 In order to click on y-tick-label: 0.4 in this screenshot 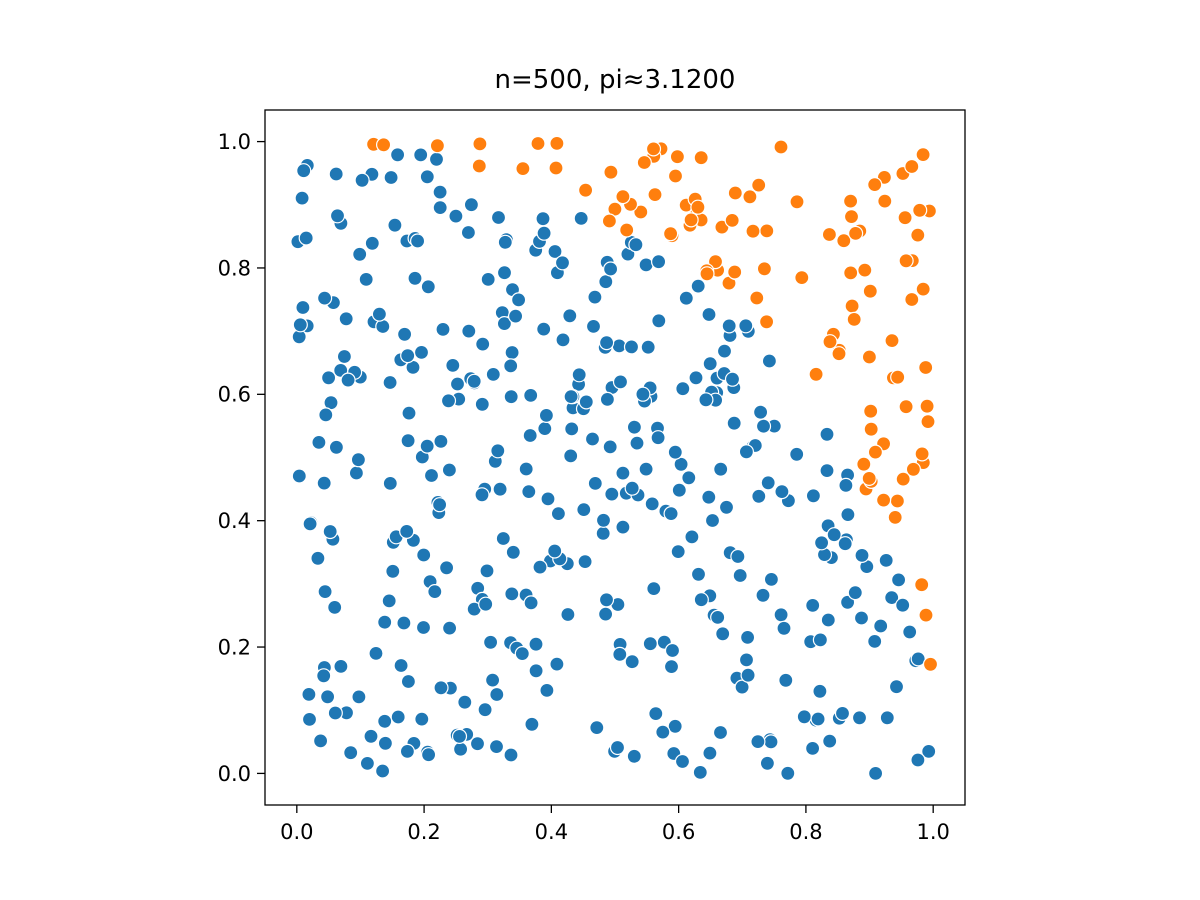, I will do `click(234, 521)`.